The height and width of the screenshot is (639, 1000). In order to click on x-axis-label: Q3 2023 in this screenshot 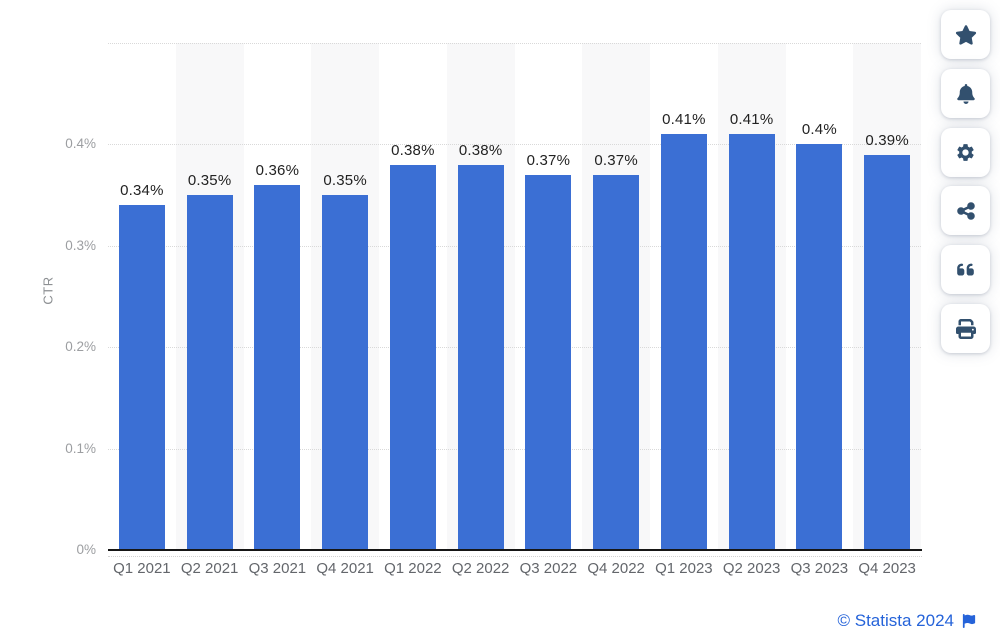, I will do `click(819, 568)`.